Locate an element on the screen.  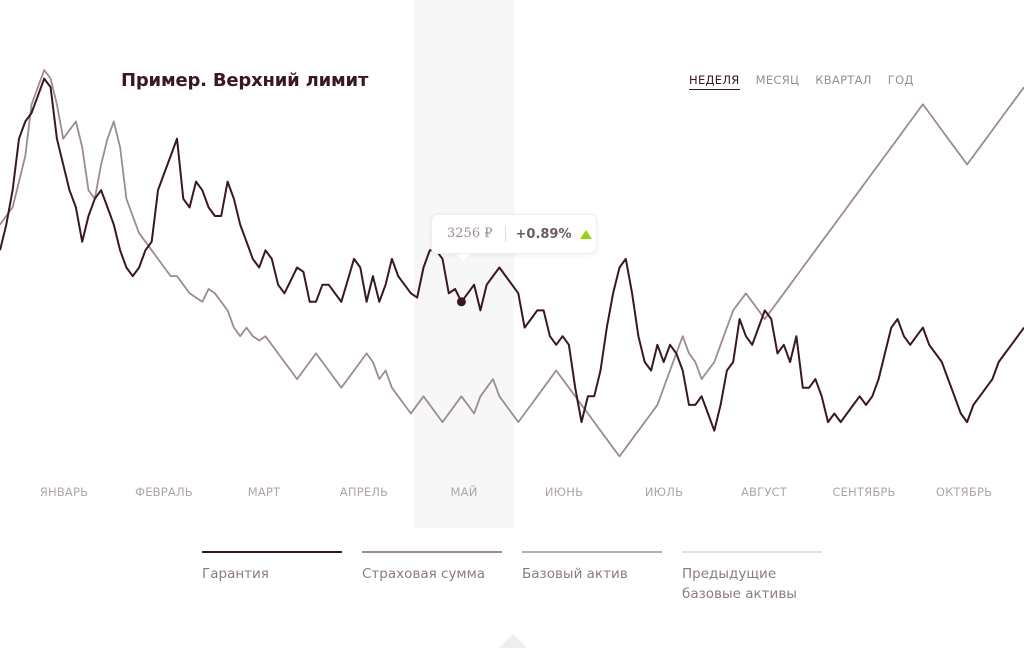
tab-week: НЕДЕЛЯ is located at coordinates (714, 81).